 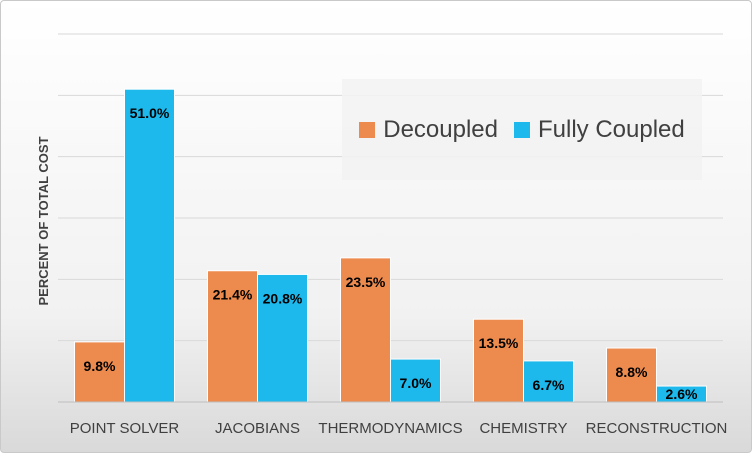 I want to click on x-tick-label: POINT SOLVER, so click(x=125, y=428).